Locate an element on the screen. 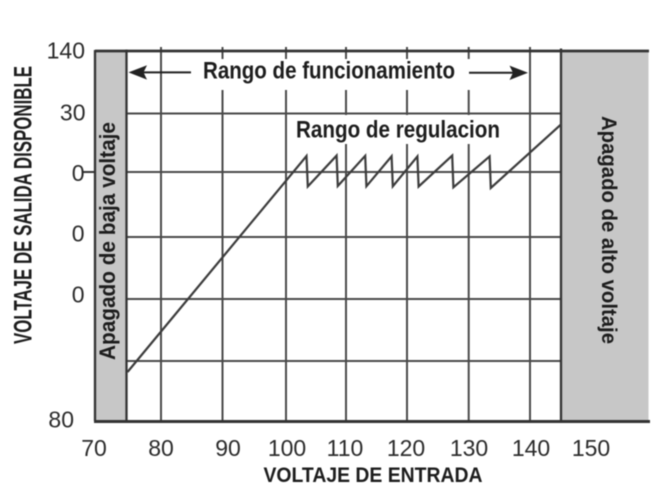 The height and width of the screenshot is (490, 656). svg-text: Rango de regulacion is located at coordinates (398, 130).